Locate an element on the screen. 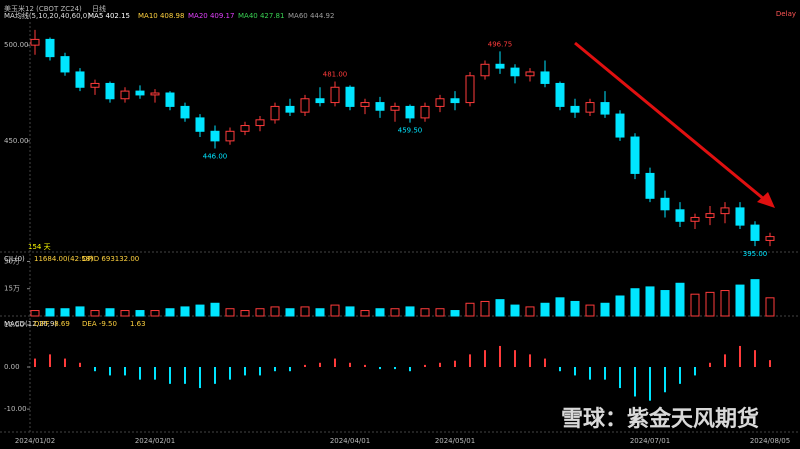  y-tick-label: 500.00 is located at coordinates (16, 45).